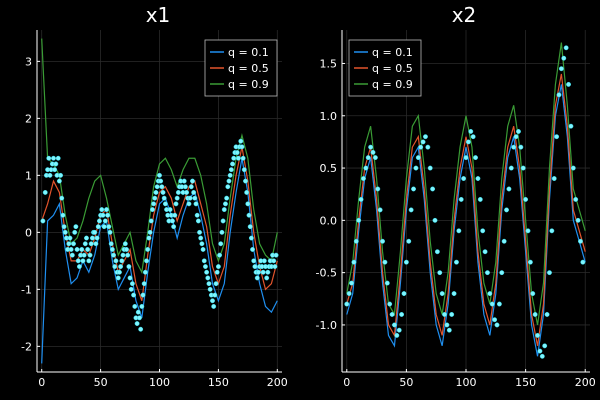  Describe the element at coordinates (248, 68) in the screenshot. I see `legend-label-x1-1: q = 0.5` at that location.